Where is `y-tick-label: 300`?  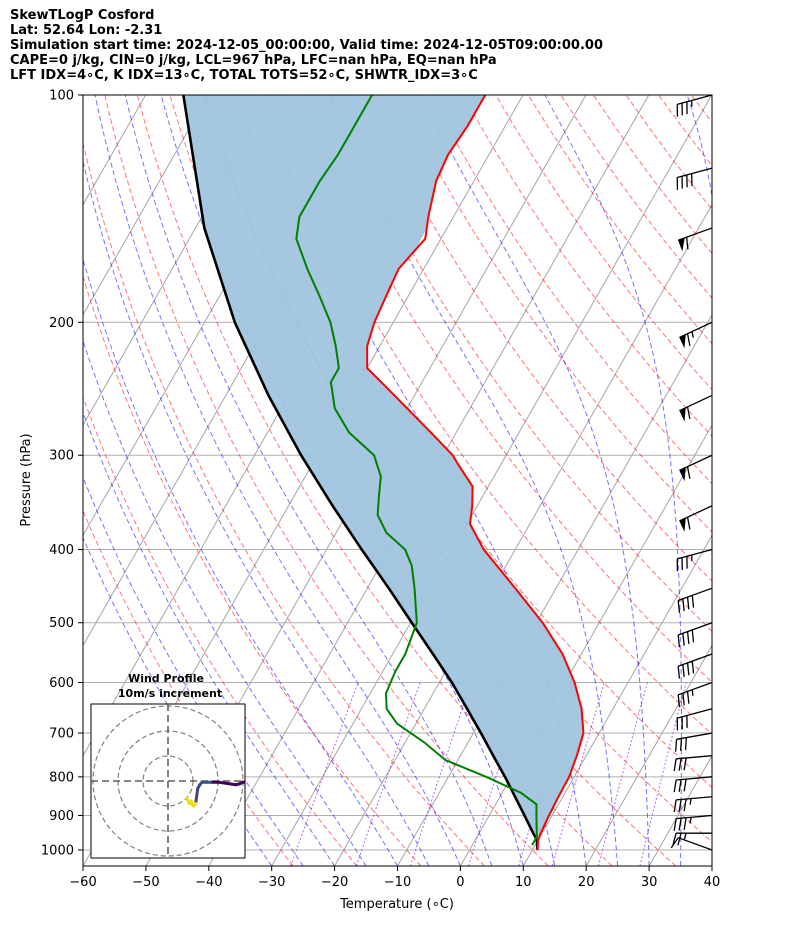 y-tick-label: 300 is located at coordinates (61, 456).